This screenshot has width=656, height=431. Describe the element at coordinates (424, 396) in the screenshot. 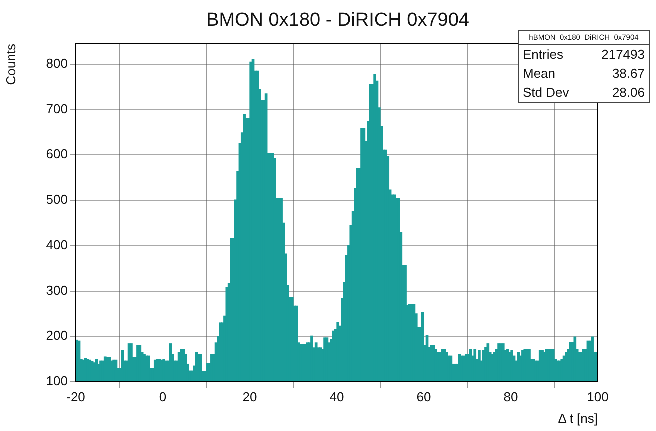

I see `x-tick-label: 60` at that location.